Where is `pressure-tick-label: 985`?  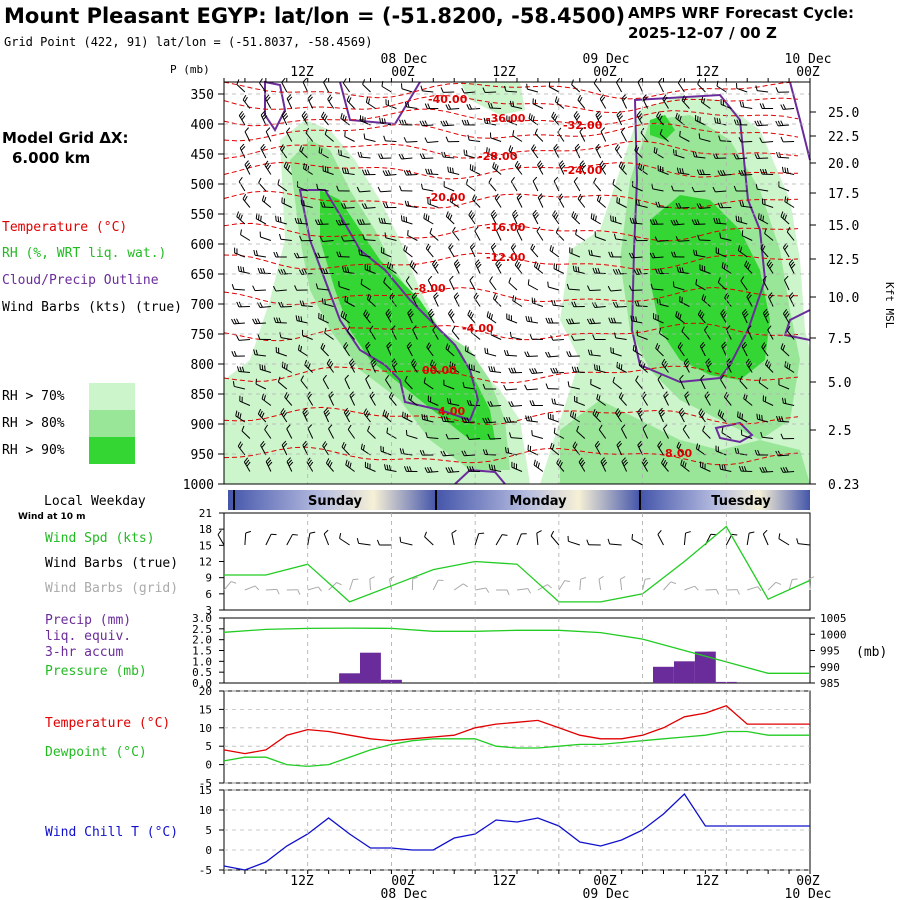 pressure-tick-label: 985 is located at coordinates (830, 683).